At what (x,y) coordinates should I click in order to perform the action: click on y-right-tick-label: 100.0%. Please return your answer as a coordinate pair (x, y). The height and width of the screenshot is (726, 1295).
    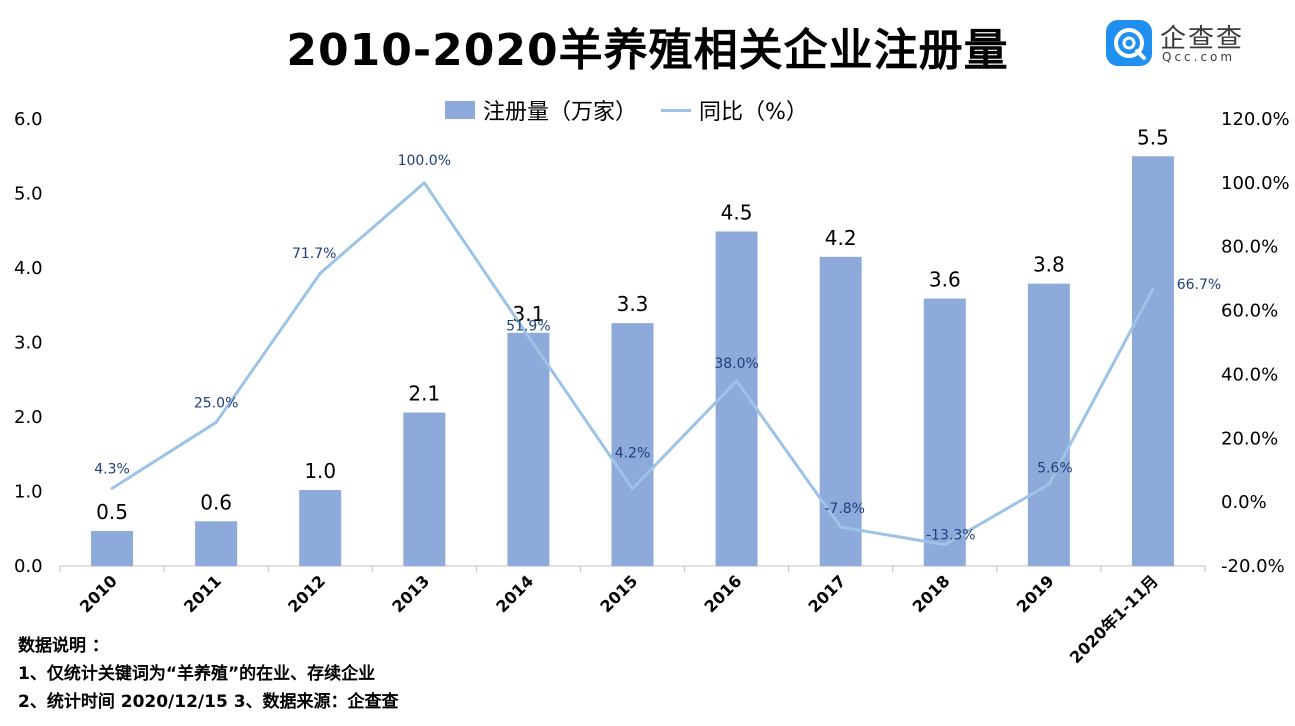
    Looking at the image, I should click on (1255, 183).